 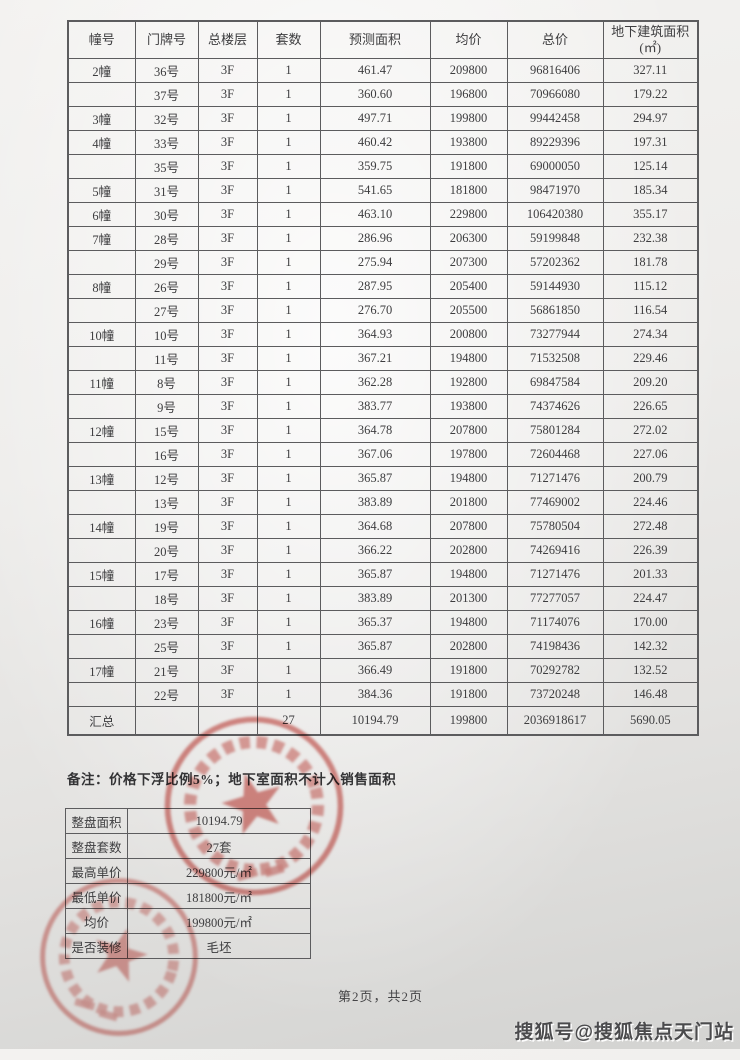 What do you see at coordinates (468, 574) in the screenshot?
I see `table-cell: 194800` at bounding box center [468, 574].